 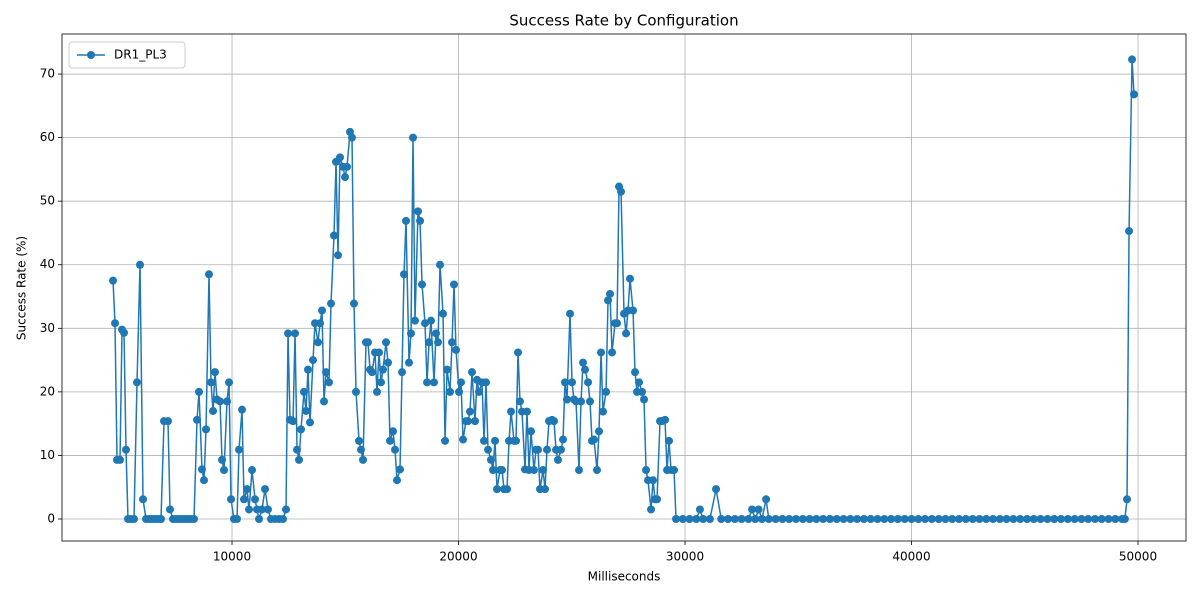 What do you see at coordinates (685, 557) in the screenshot?
I see `x-tick-label: 30000` at bounding box center [685, 557].